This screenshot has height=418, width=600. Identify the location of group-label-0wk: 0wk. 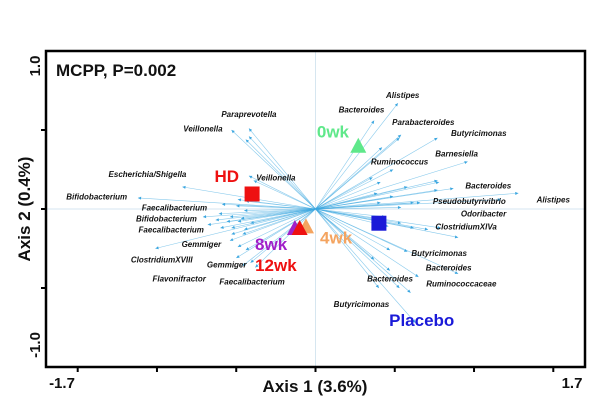
(333, 132).